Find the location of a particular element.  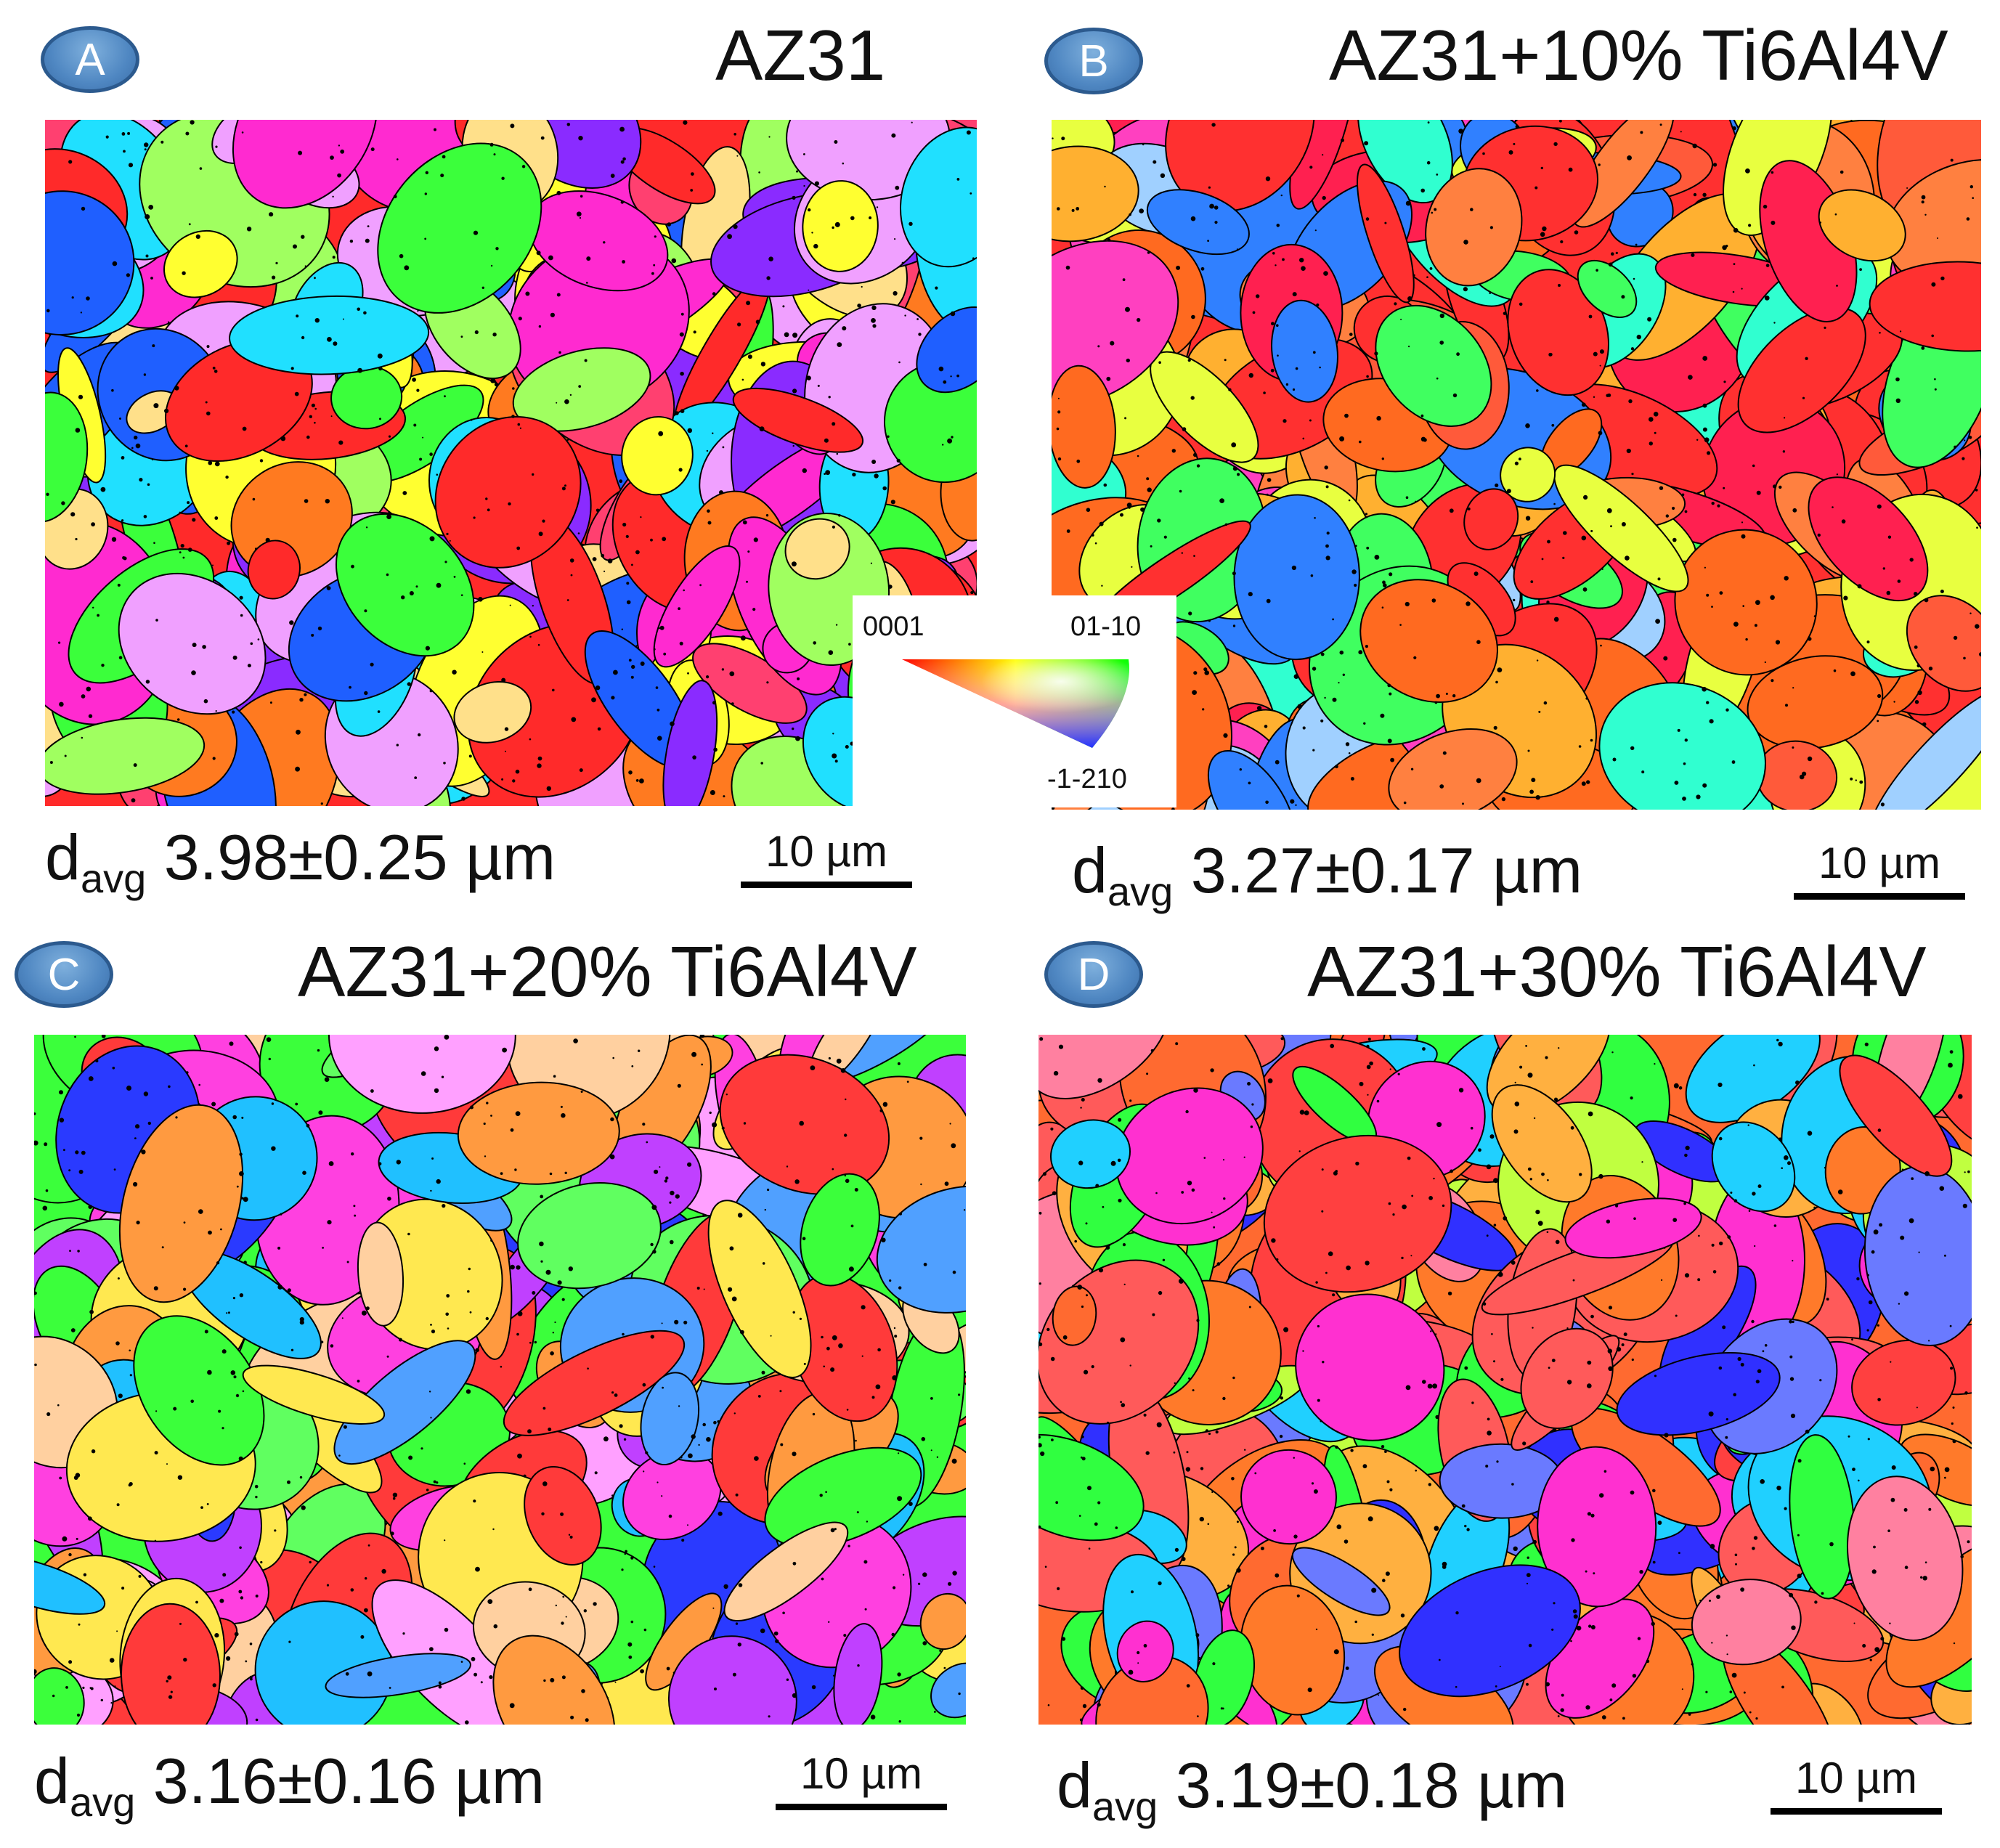

grain-size-d: davg 3.19±0.18 µm is located at coordinates (1312, 1789).